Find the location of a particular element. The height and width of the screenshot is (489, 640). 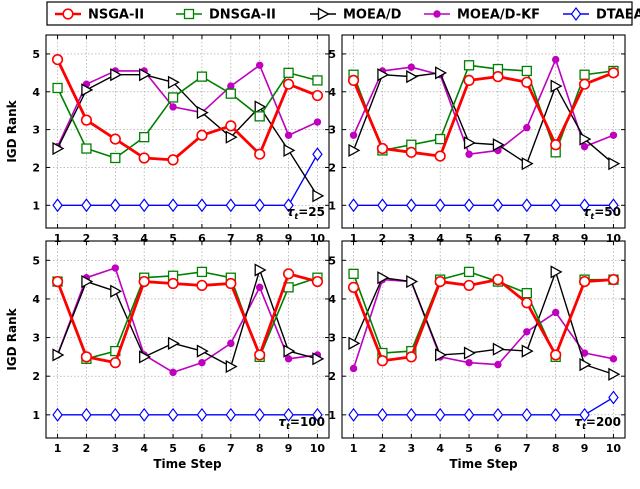

legend: NSGA-II DNSGA-II MOEA/D MOEA/D-KF DTAEA is located at coordinates (343, 13).